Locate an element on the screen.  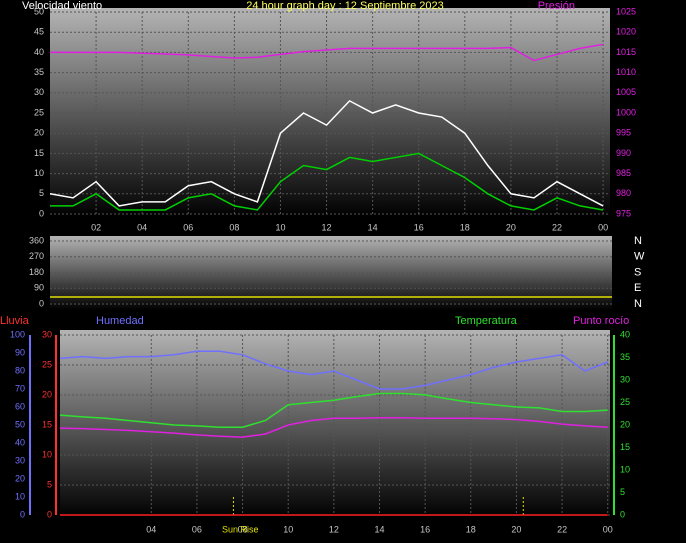
axis-title: Temperatura is located at coordinates (486, 321).